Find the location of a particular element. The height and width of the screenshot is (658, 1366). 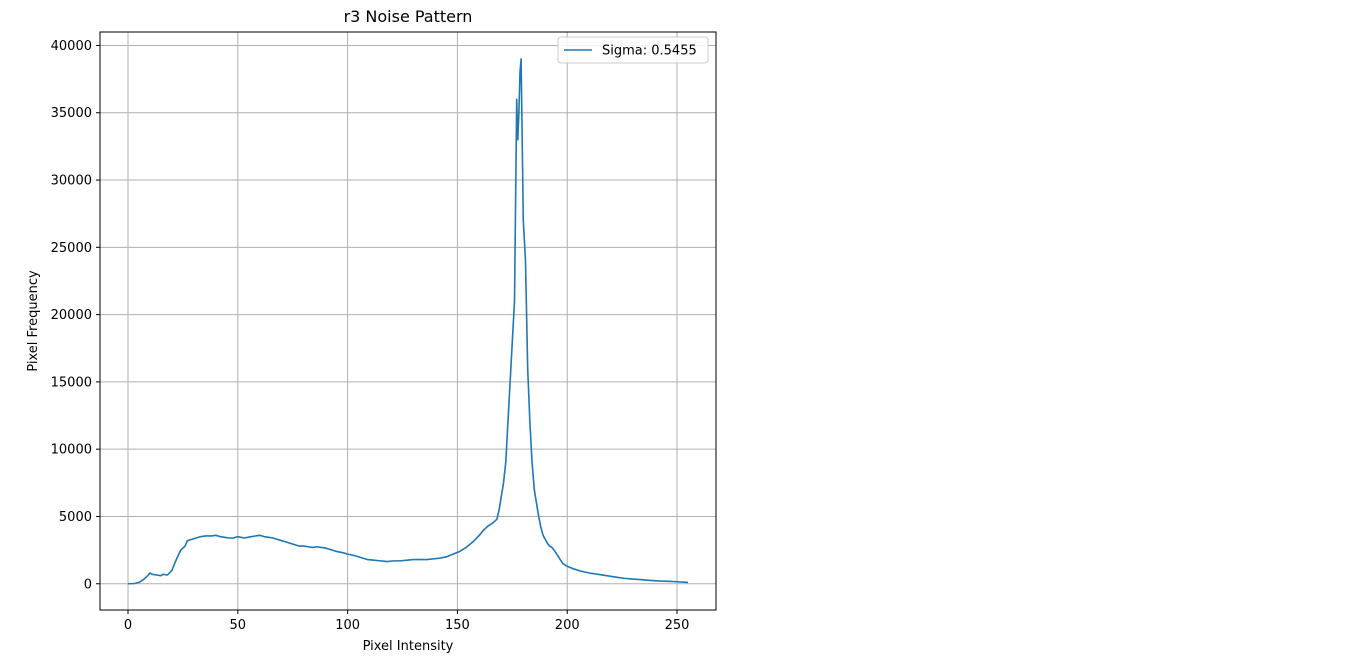

x-axis: 0 50 100 150 200 250 is located at coordinates (407, 621).